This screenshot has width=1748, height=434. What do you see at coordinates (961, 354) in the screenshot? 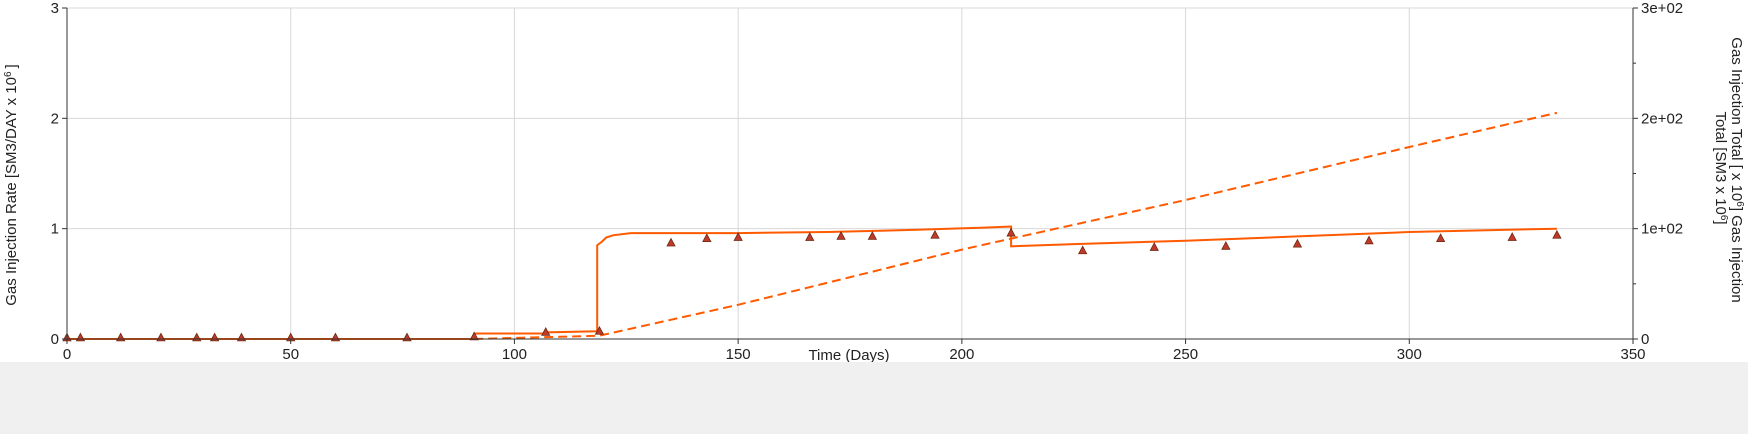
I see `x-tick-label: 200` at bounding box center [961, 354].